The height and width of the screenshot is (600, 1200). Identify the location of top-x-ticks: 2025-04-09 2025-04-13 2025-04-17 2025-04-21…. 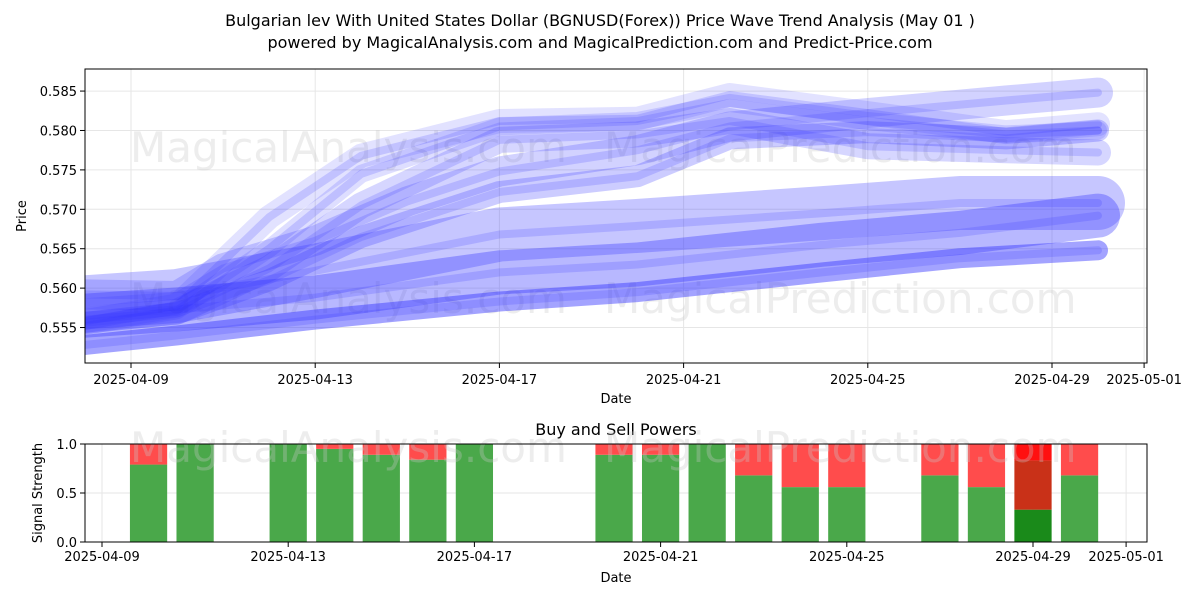
(637, 375).